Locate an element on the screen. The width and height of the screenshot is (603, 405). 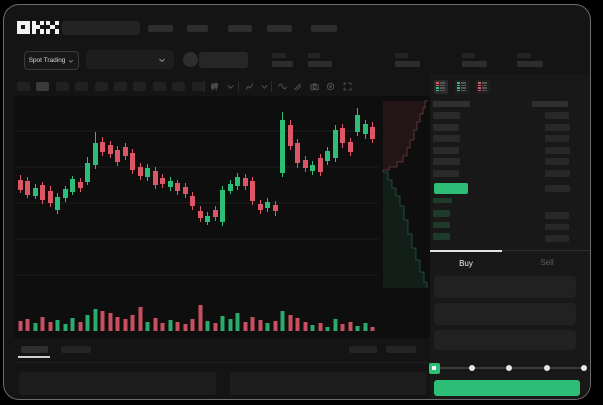
book-bids-view is located at coordinates (462, 87).